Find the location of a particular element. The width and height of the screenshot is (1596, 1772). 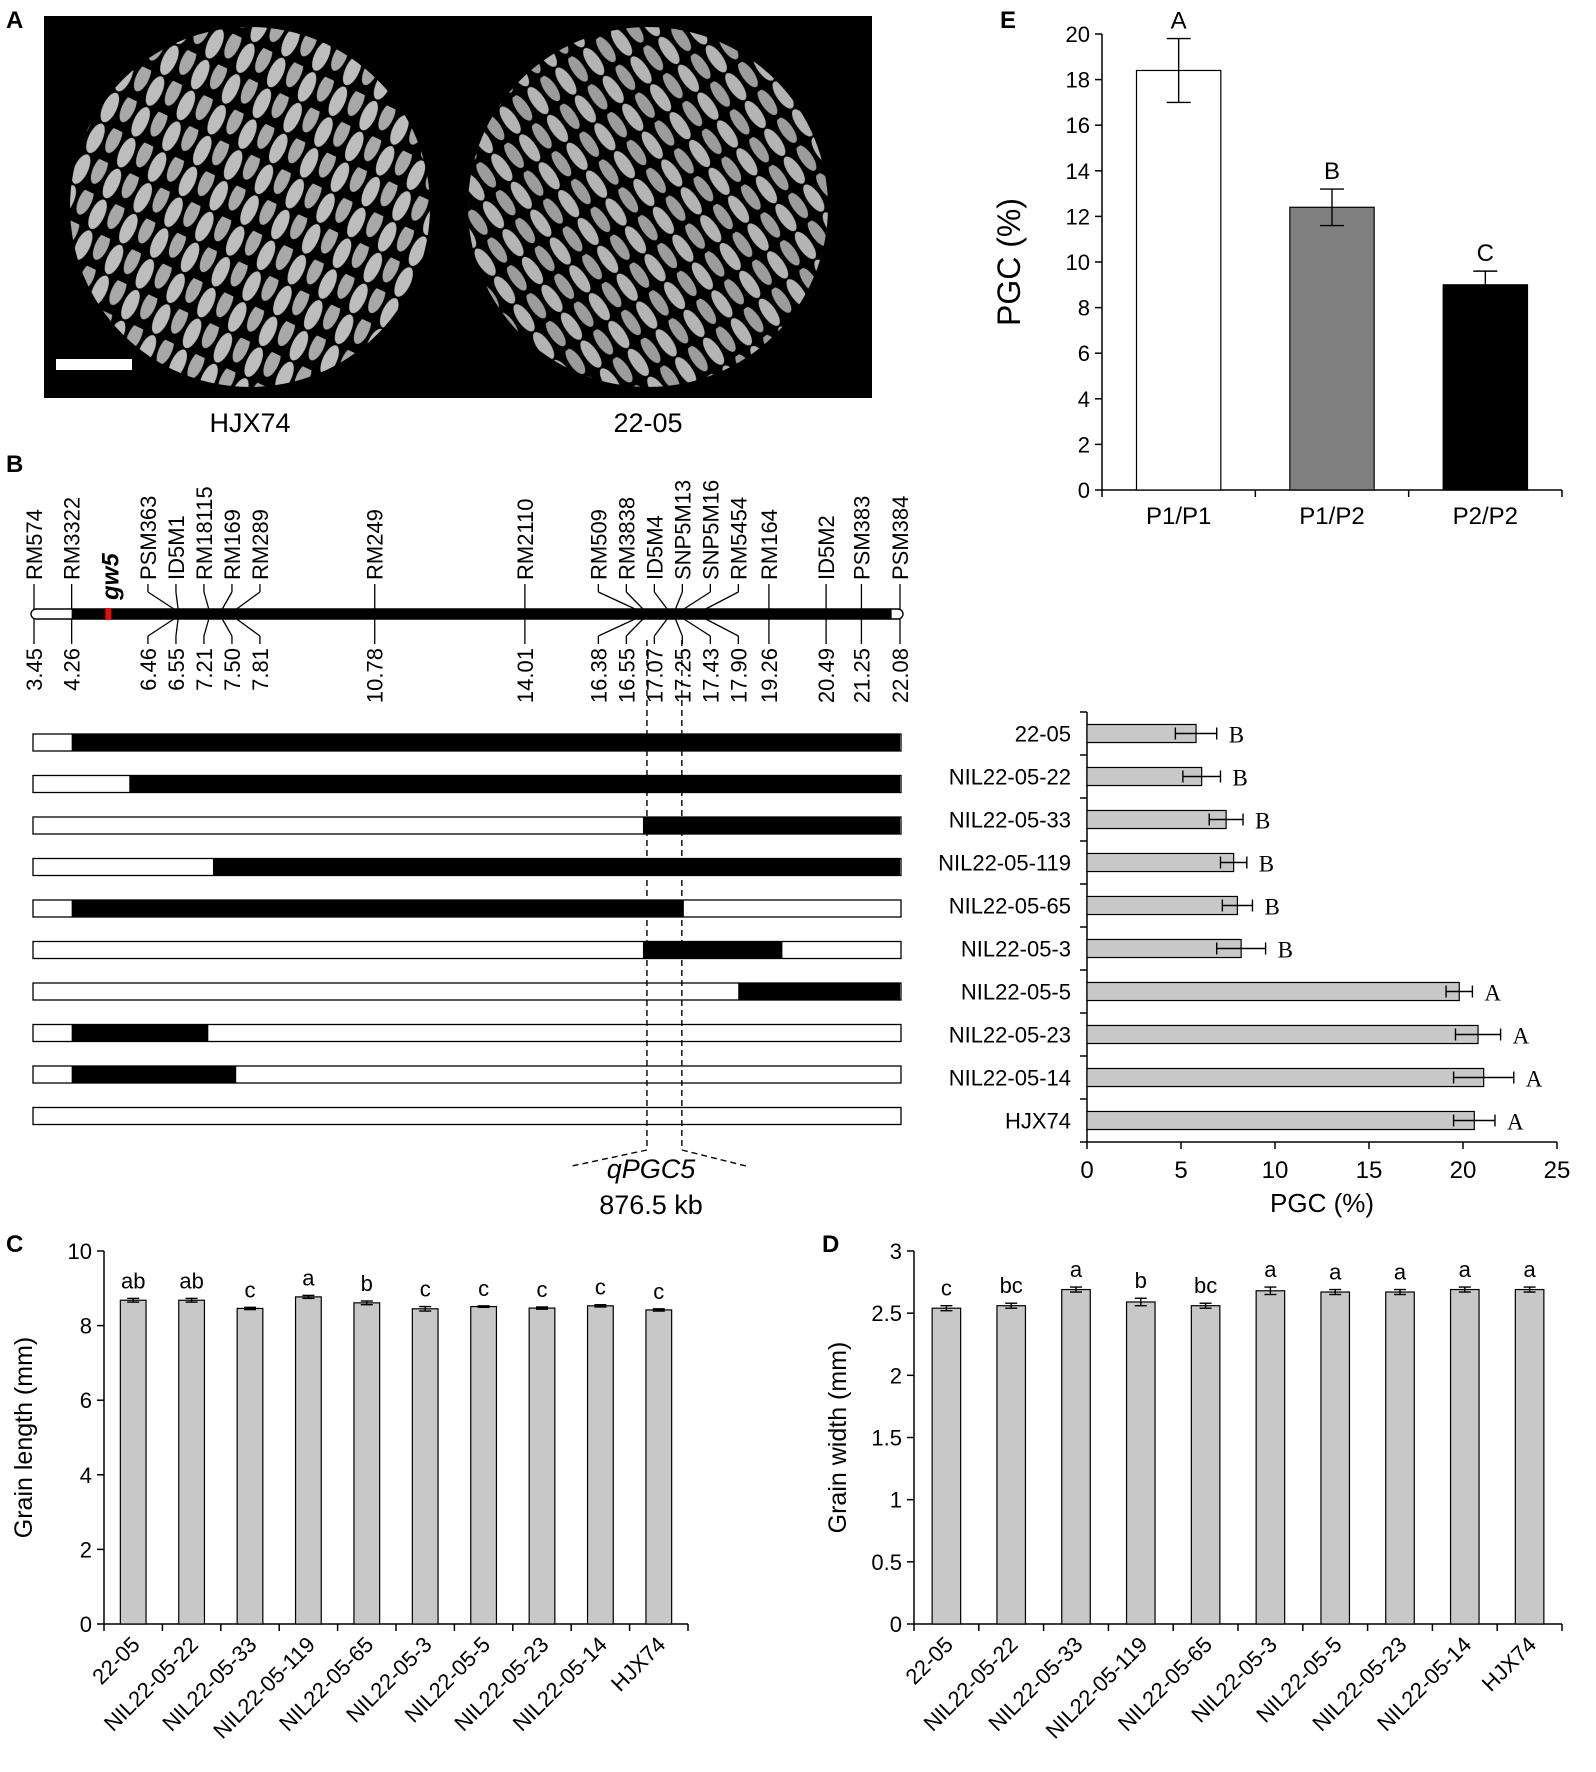

significance-letter: b is located at coordinates (1141, 1280).